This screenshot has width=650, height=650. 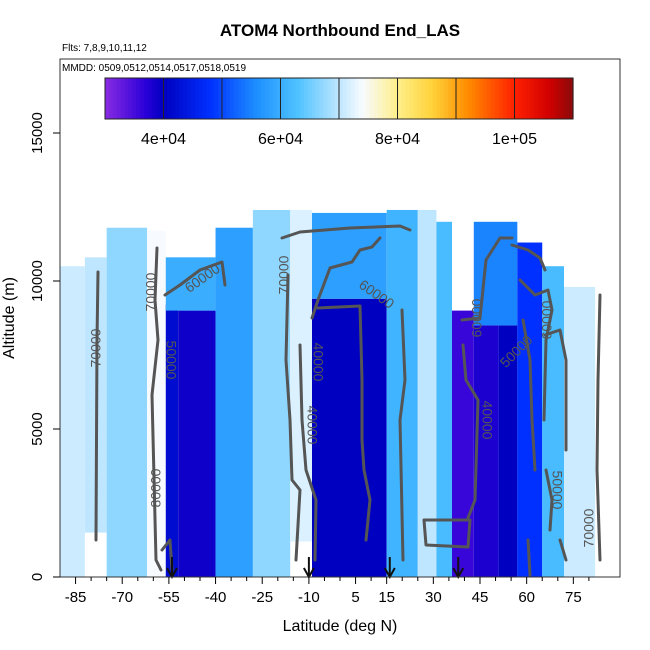 I want to click on contour-label-1: 70000, so click(x=151, y=291).